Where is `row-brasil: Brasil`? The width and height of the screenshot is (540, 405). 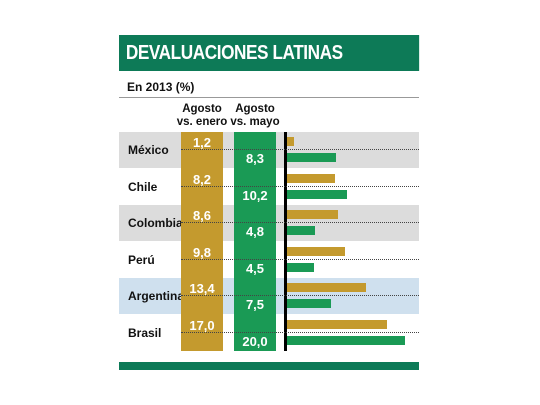
row-brasil: Brasil is located at coordinates (269, 333).